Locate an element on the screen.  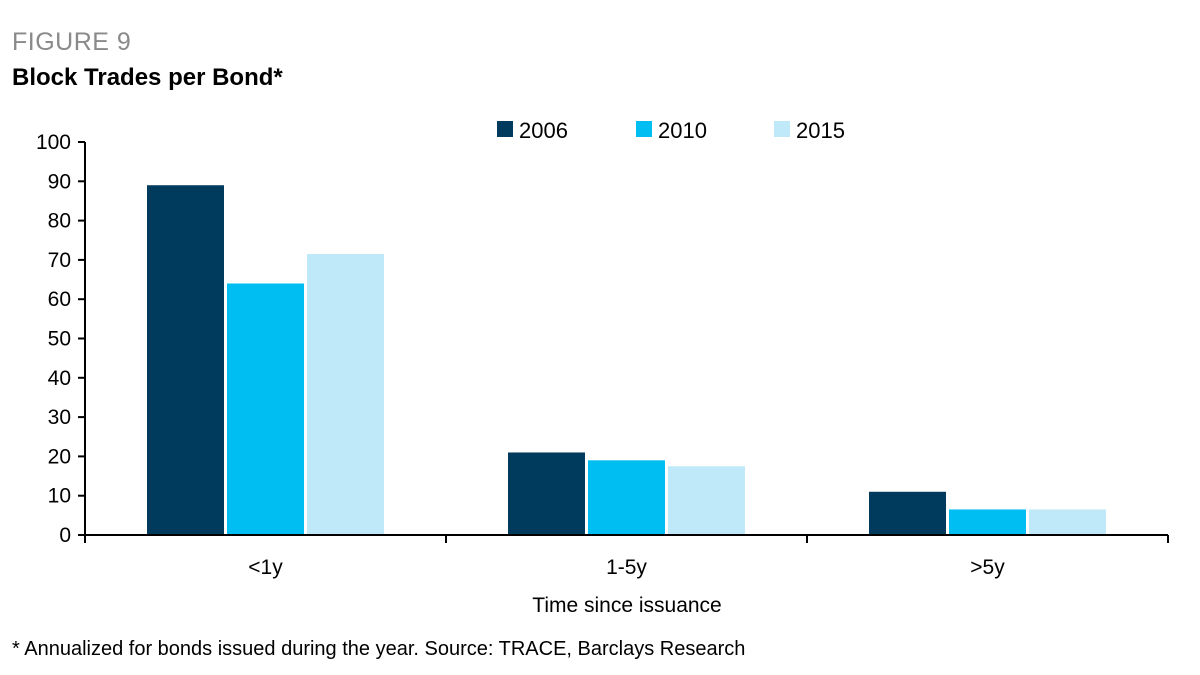
x-axis-title: Time since issuance is located at coordinates (626, 605).